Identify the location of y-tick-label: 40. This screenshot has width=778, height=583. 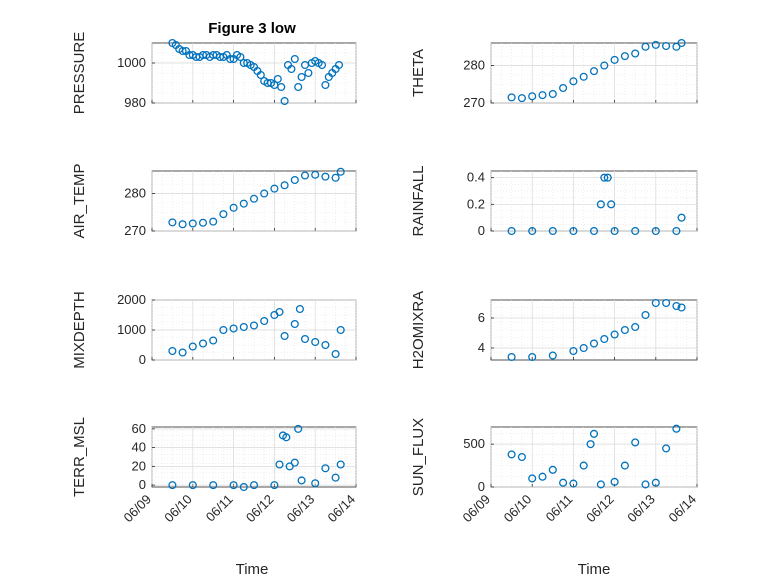
(139, 447).